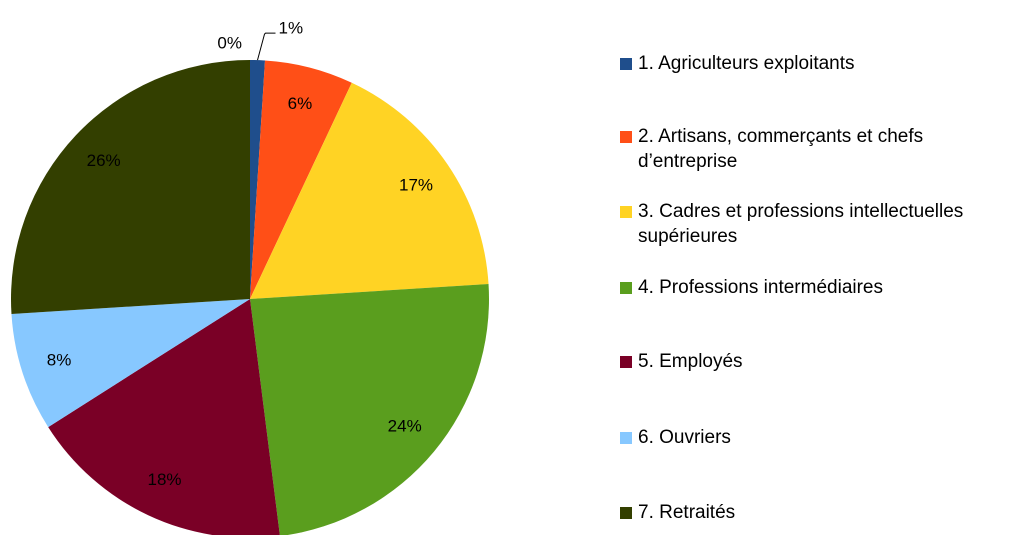 This screenshot has height=535, width=1014. What do you see at coordinates (416, 185) in the screenshot?
I see `slice-label: 17%` at bounding box center [416, 185].